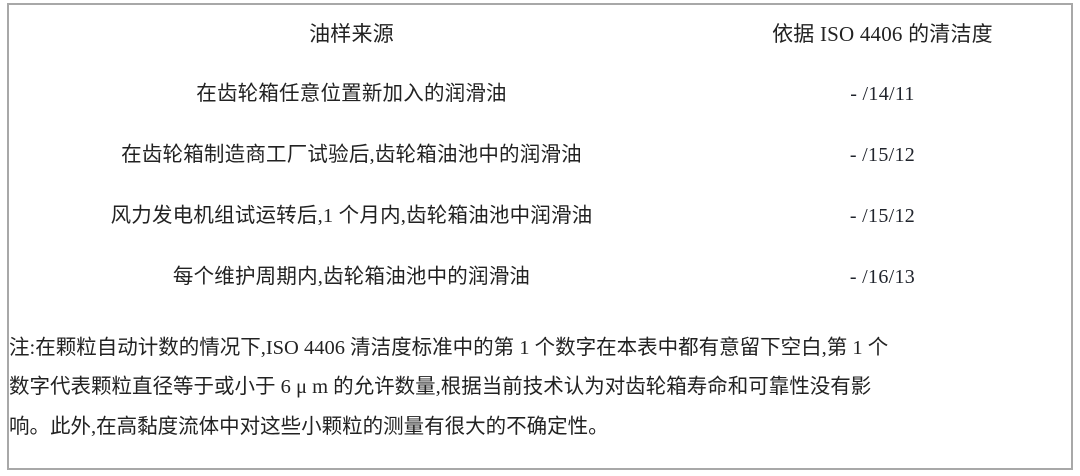 The height and width of the screenshot is (476, 1080). Describe the element at coordinates (309, 426) in the screenshot. I see `note-line-3: 响。此外,在高黏度流体中对这些小颗粒的测量有很大的不确定性。` at that location.